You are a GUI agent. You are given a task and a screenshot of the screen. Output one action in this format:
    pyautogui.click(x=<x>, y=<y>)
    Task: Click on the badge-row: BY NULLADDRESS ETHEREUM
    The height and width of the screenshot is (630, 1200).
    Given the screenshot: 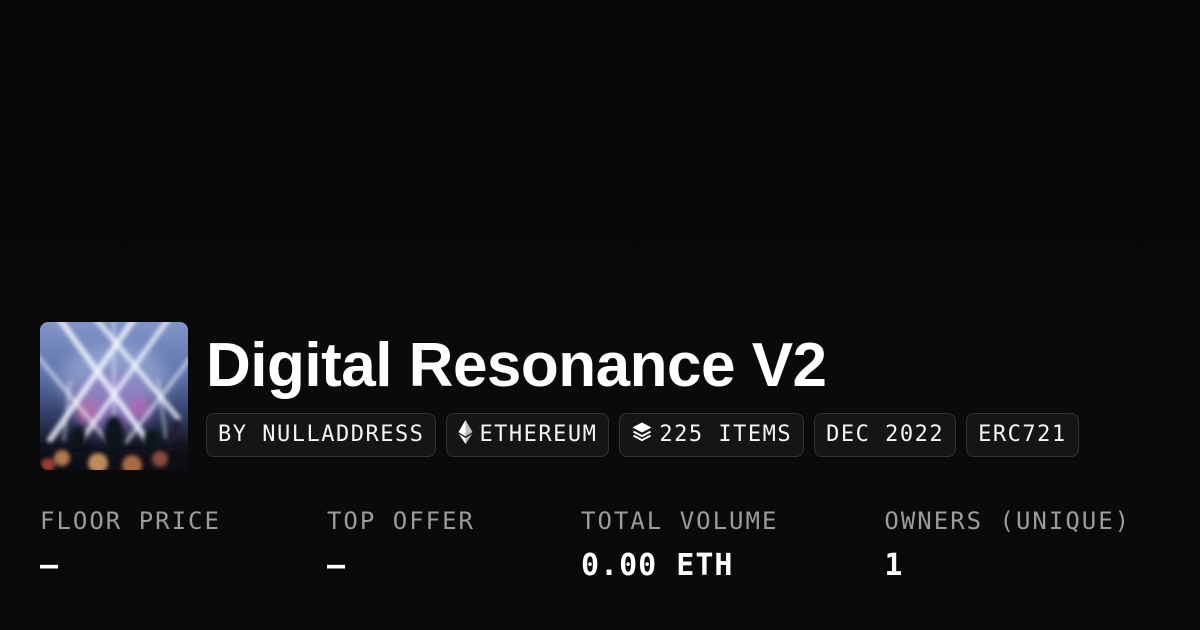 What is the action you would take?
    pyautogui.click(x=642, y=435)
    